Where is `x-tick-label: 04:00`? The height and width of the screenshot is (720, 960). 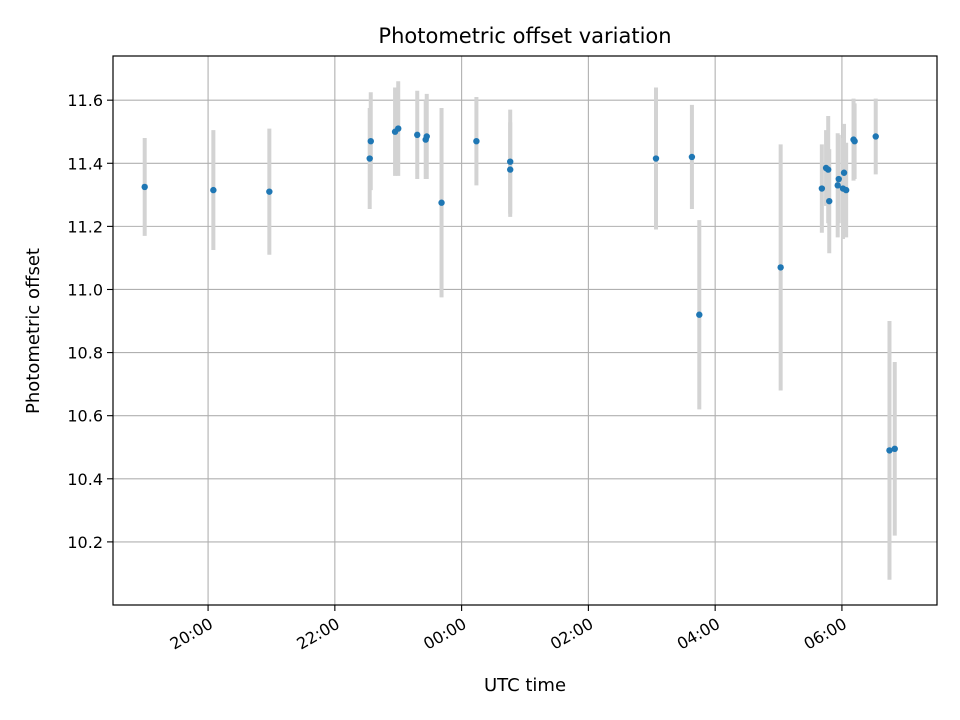 x-tick-label: 04:00 is located at coordinates (698, 634).